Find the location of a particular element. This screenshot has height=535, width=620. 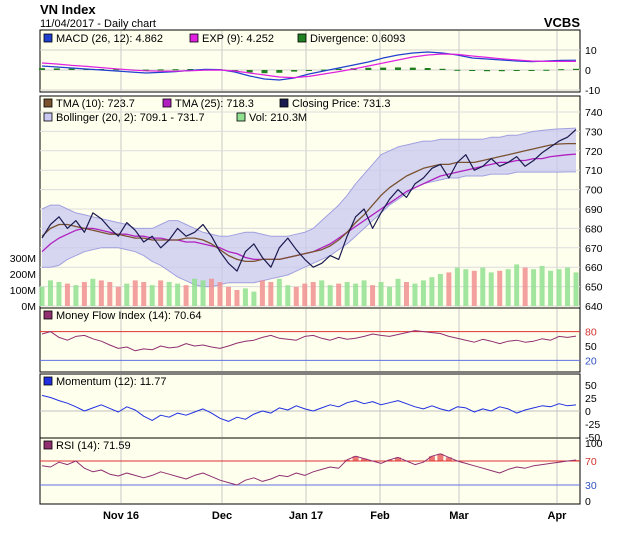

month-label: Dec is located at coordinates (222, 516).